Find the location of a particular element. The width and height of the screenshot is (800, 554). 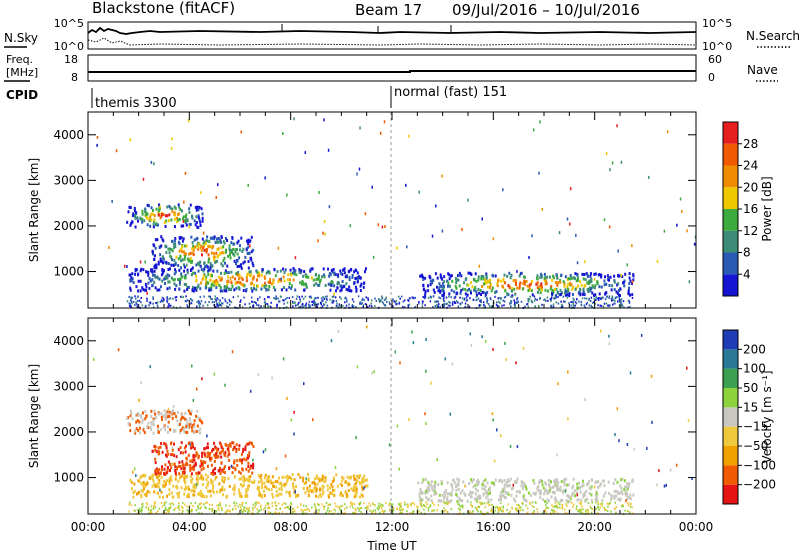

colorbar-tick-label: −100 is located at coordinates (759, 465).